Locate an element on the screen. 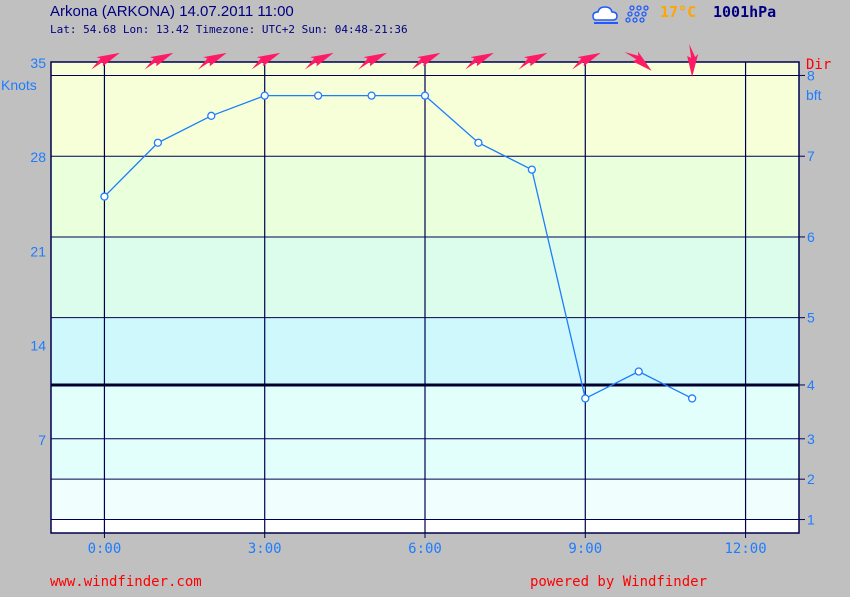  bft-tick-label: 1 is located at coordinates (811, 520).